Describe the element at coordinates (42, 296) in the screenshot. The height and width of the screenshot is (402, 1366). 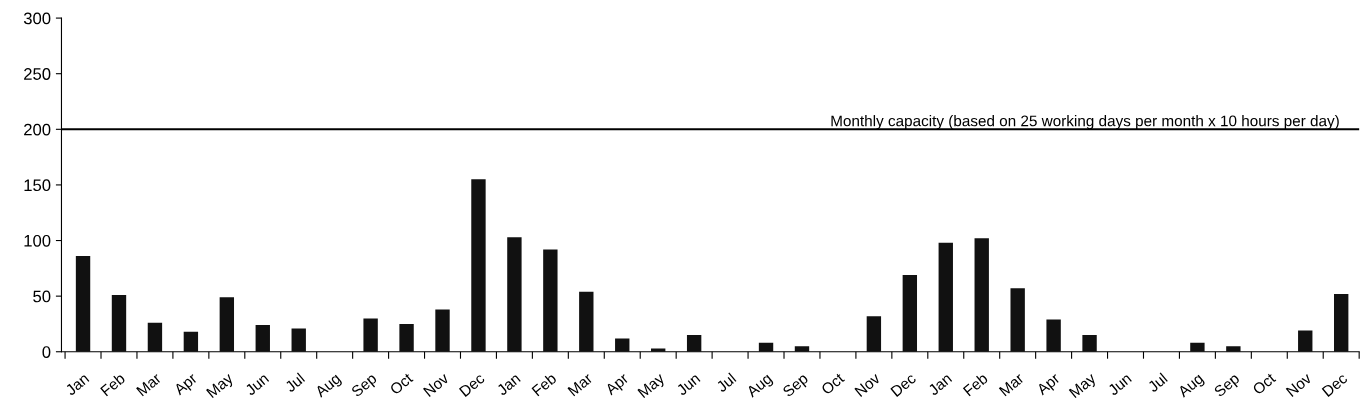
I see `y-tick-label: 50` at that location.